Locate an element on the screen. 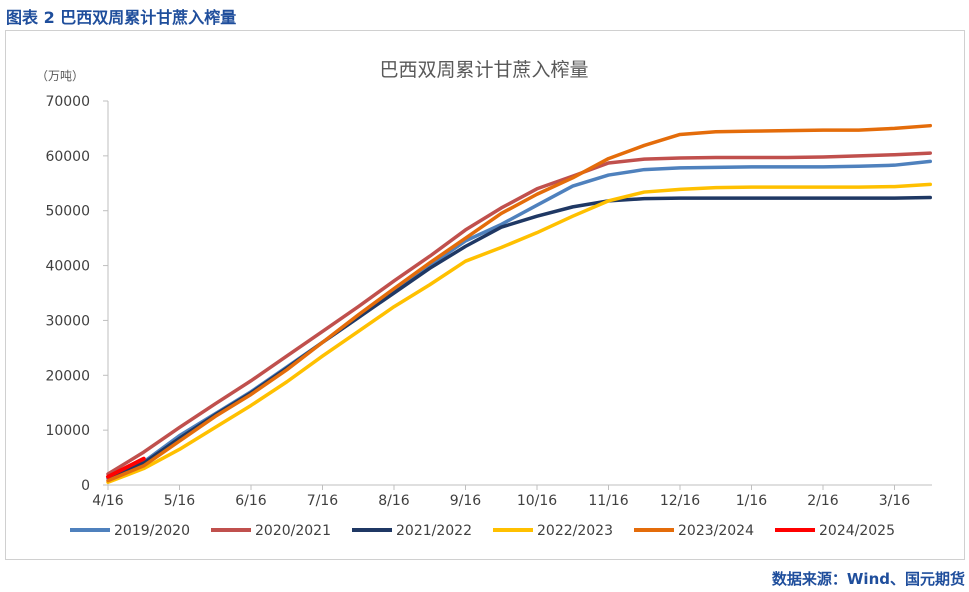  x-tick-label: 12/16 is located at coordinates (680, 501).